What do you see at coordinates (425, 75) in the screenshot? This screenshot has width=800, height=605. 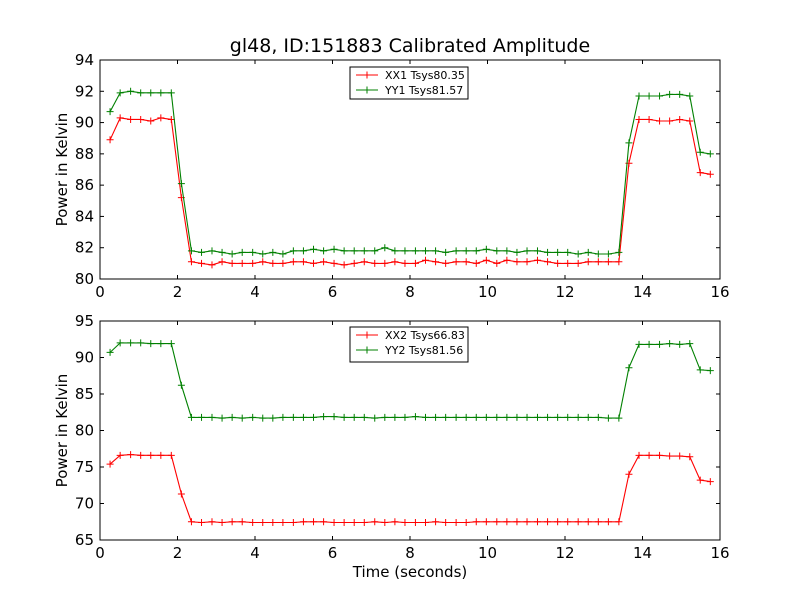 I see `legend-label: XX1 Tsys80.35` at bounding box center [425, 75].